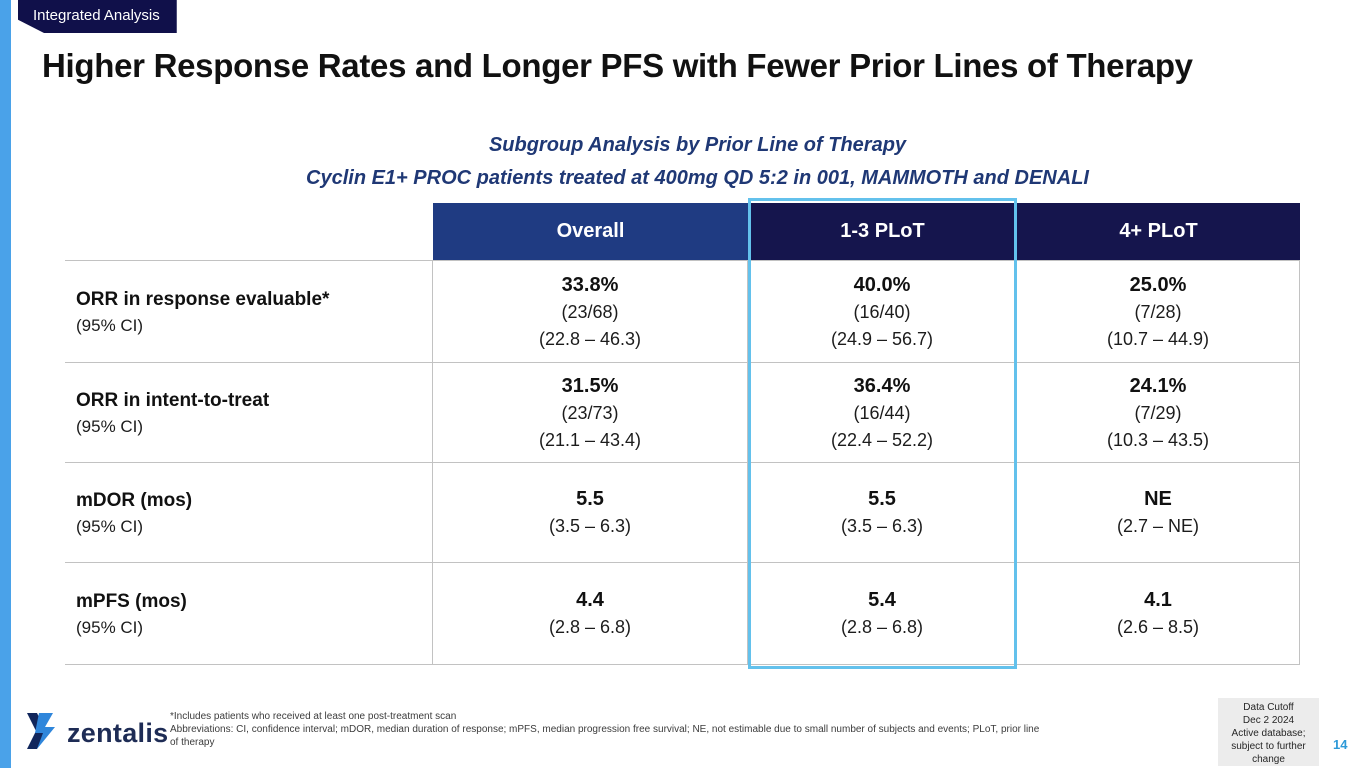  What do you see at coordinates (590, 385) in the screenshot?
I see `cell-value: 31.5%` at bounding box center [590, 385].